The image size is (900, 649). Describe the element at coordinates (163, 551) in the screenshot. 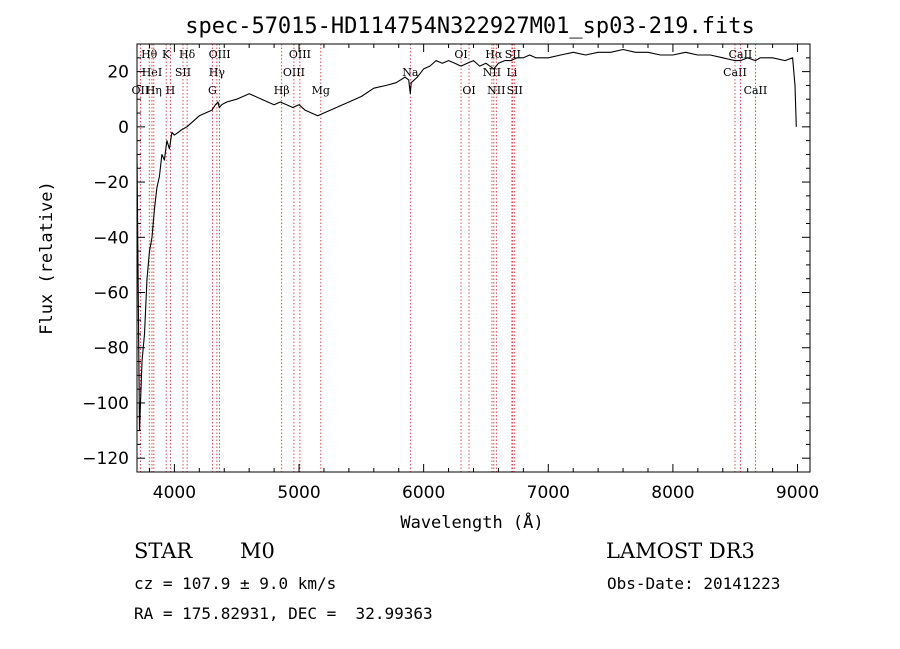

I see `object-class: STAR` at that location.